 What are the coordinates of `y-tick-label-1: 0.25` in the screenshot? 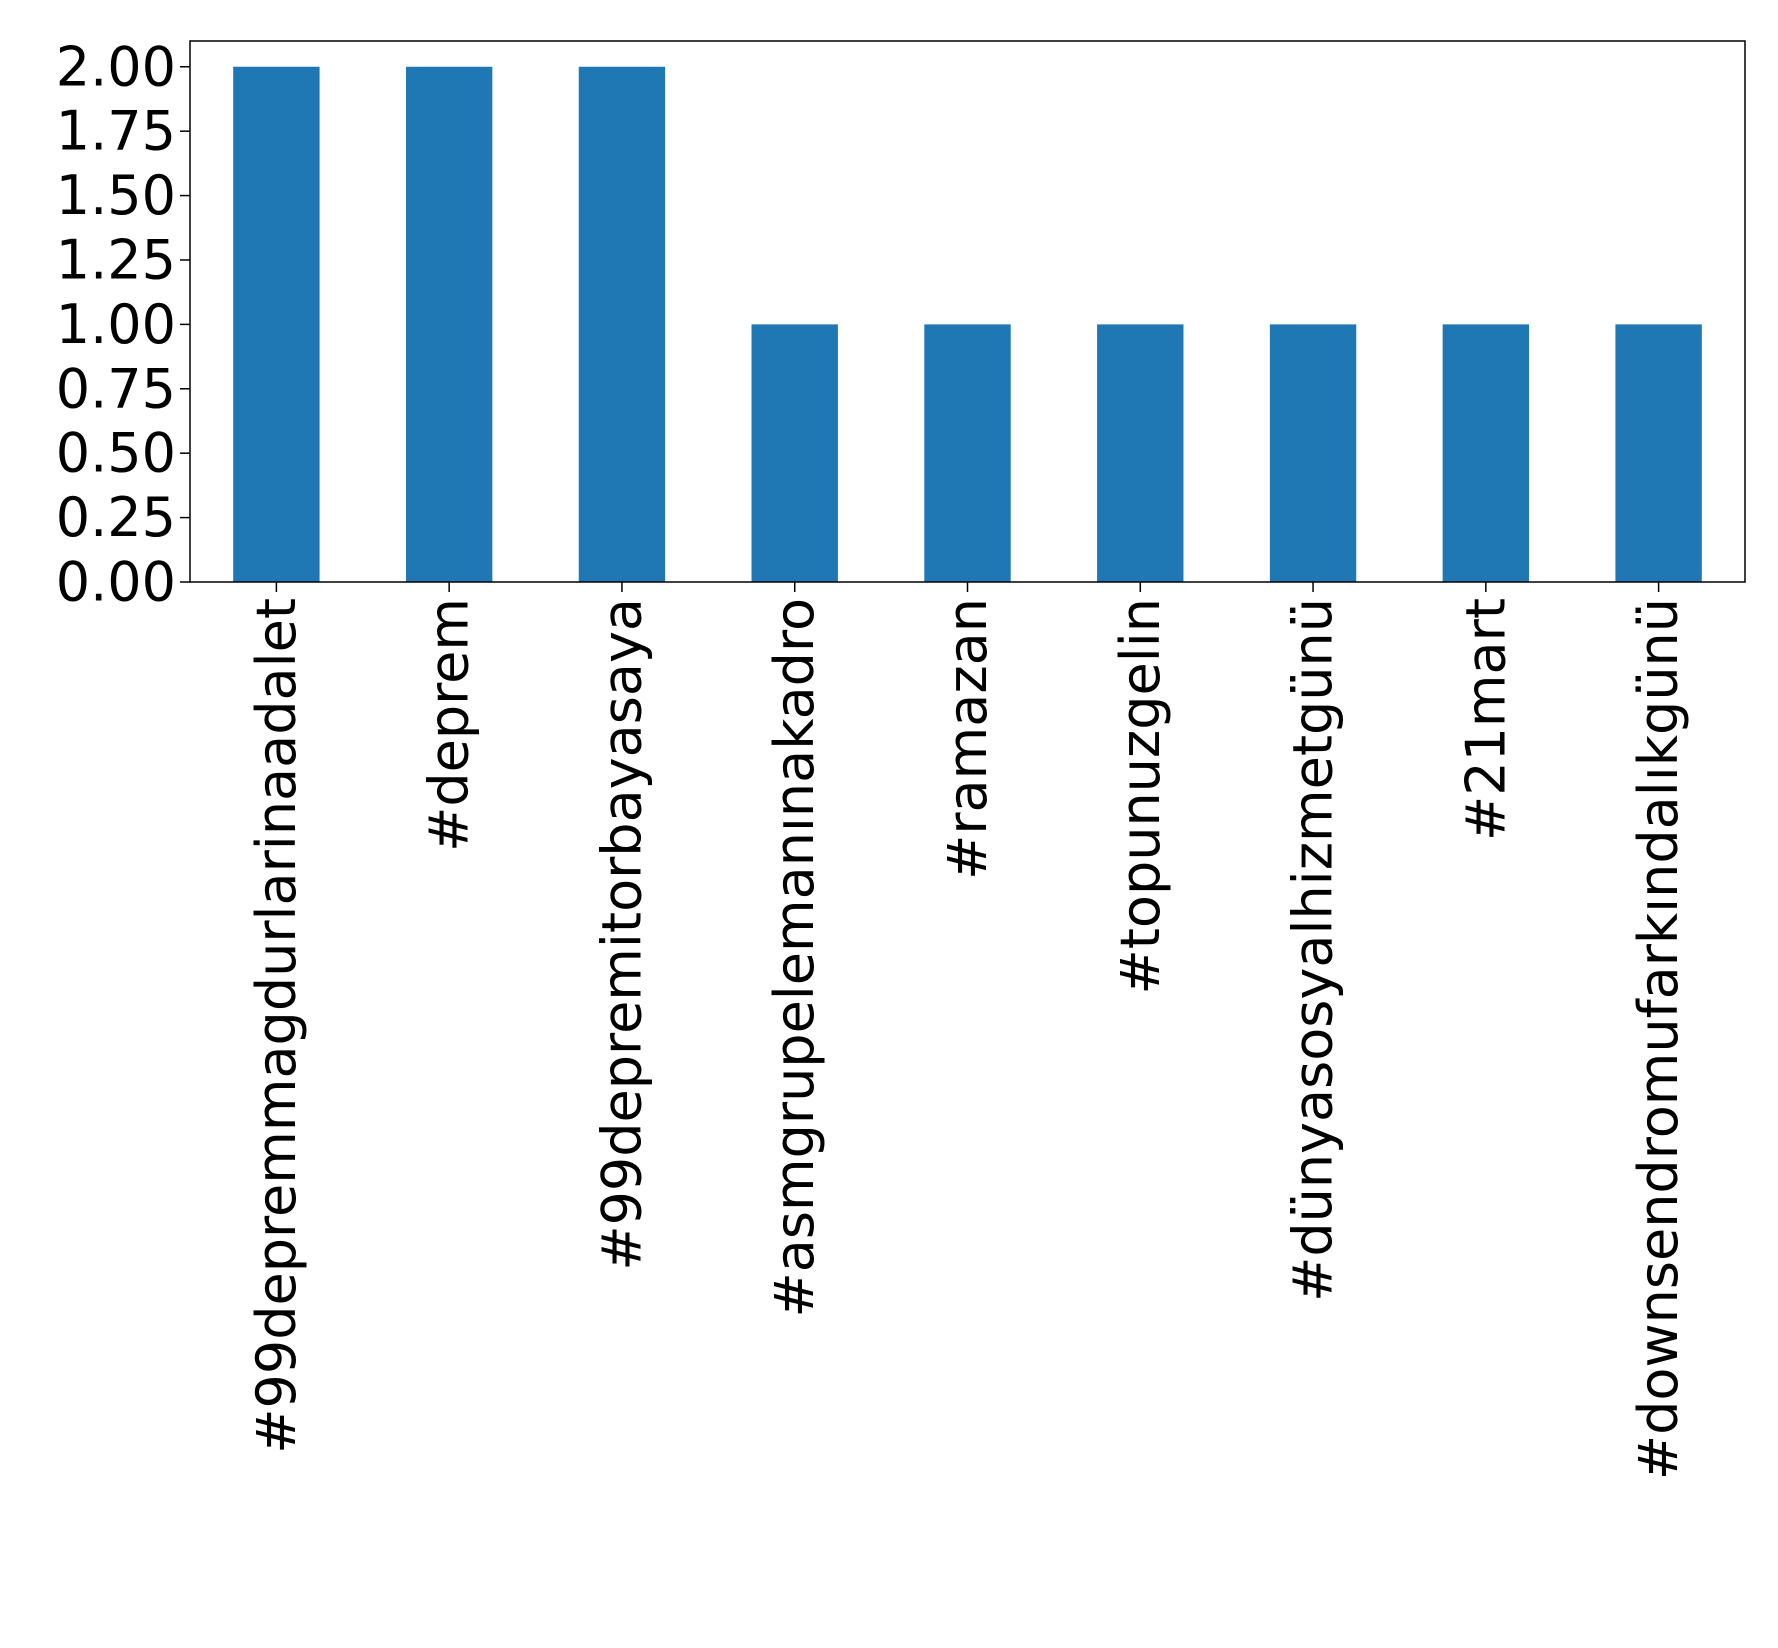 It's located at (116, 517).